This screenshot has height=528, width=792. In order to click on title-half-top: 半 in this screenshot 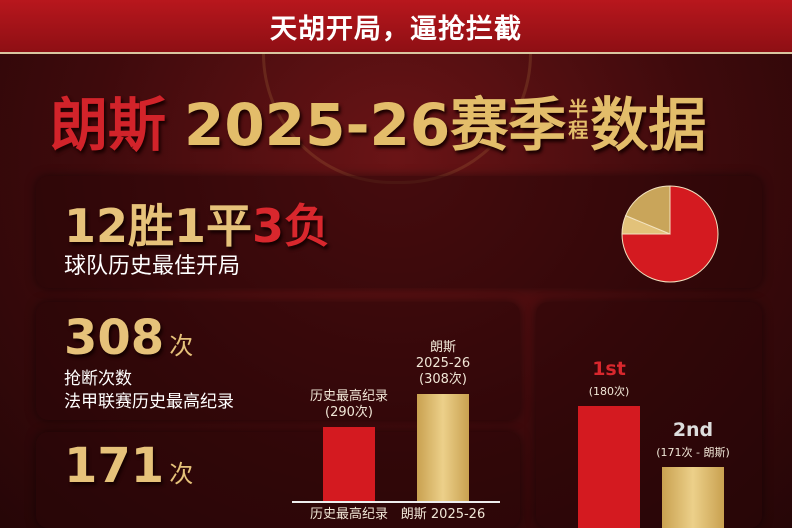, I will do `click(578, 109)`.